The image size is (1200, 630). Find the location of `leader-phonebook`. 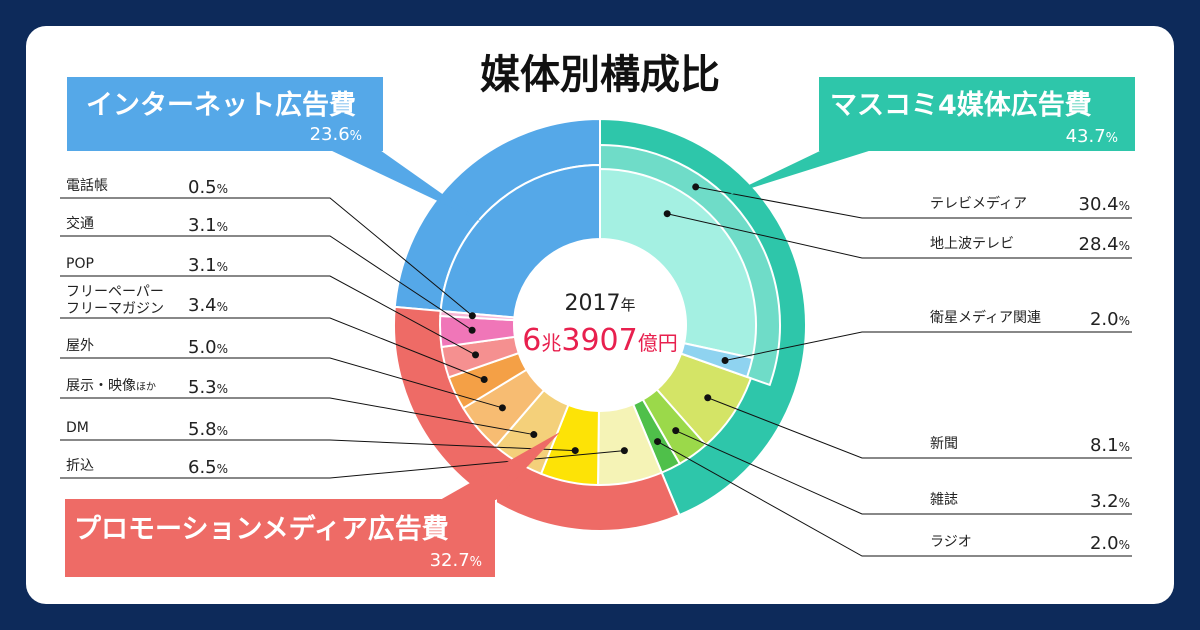

leader-phonebook is located at coordinates (266, 257).